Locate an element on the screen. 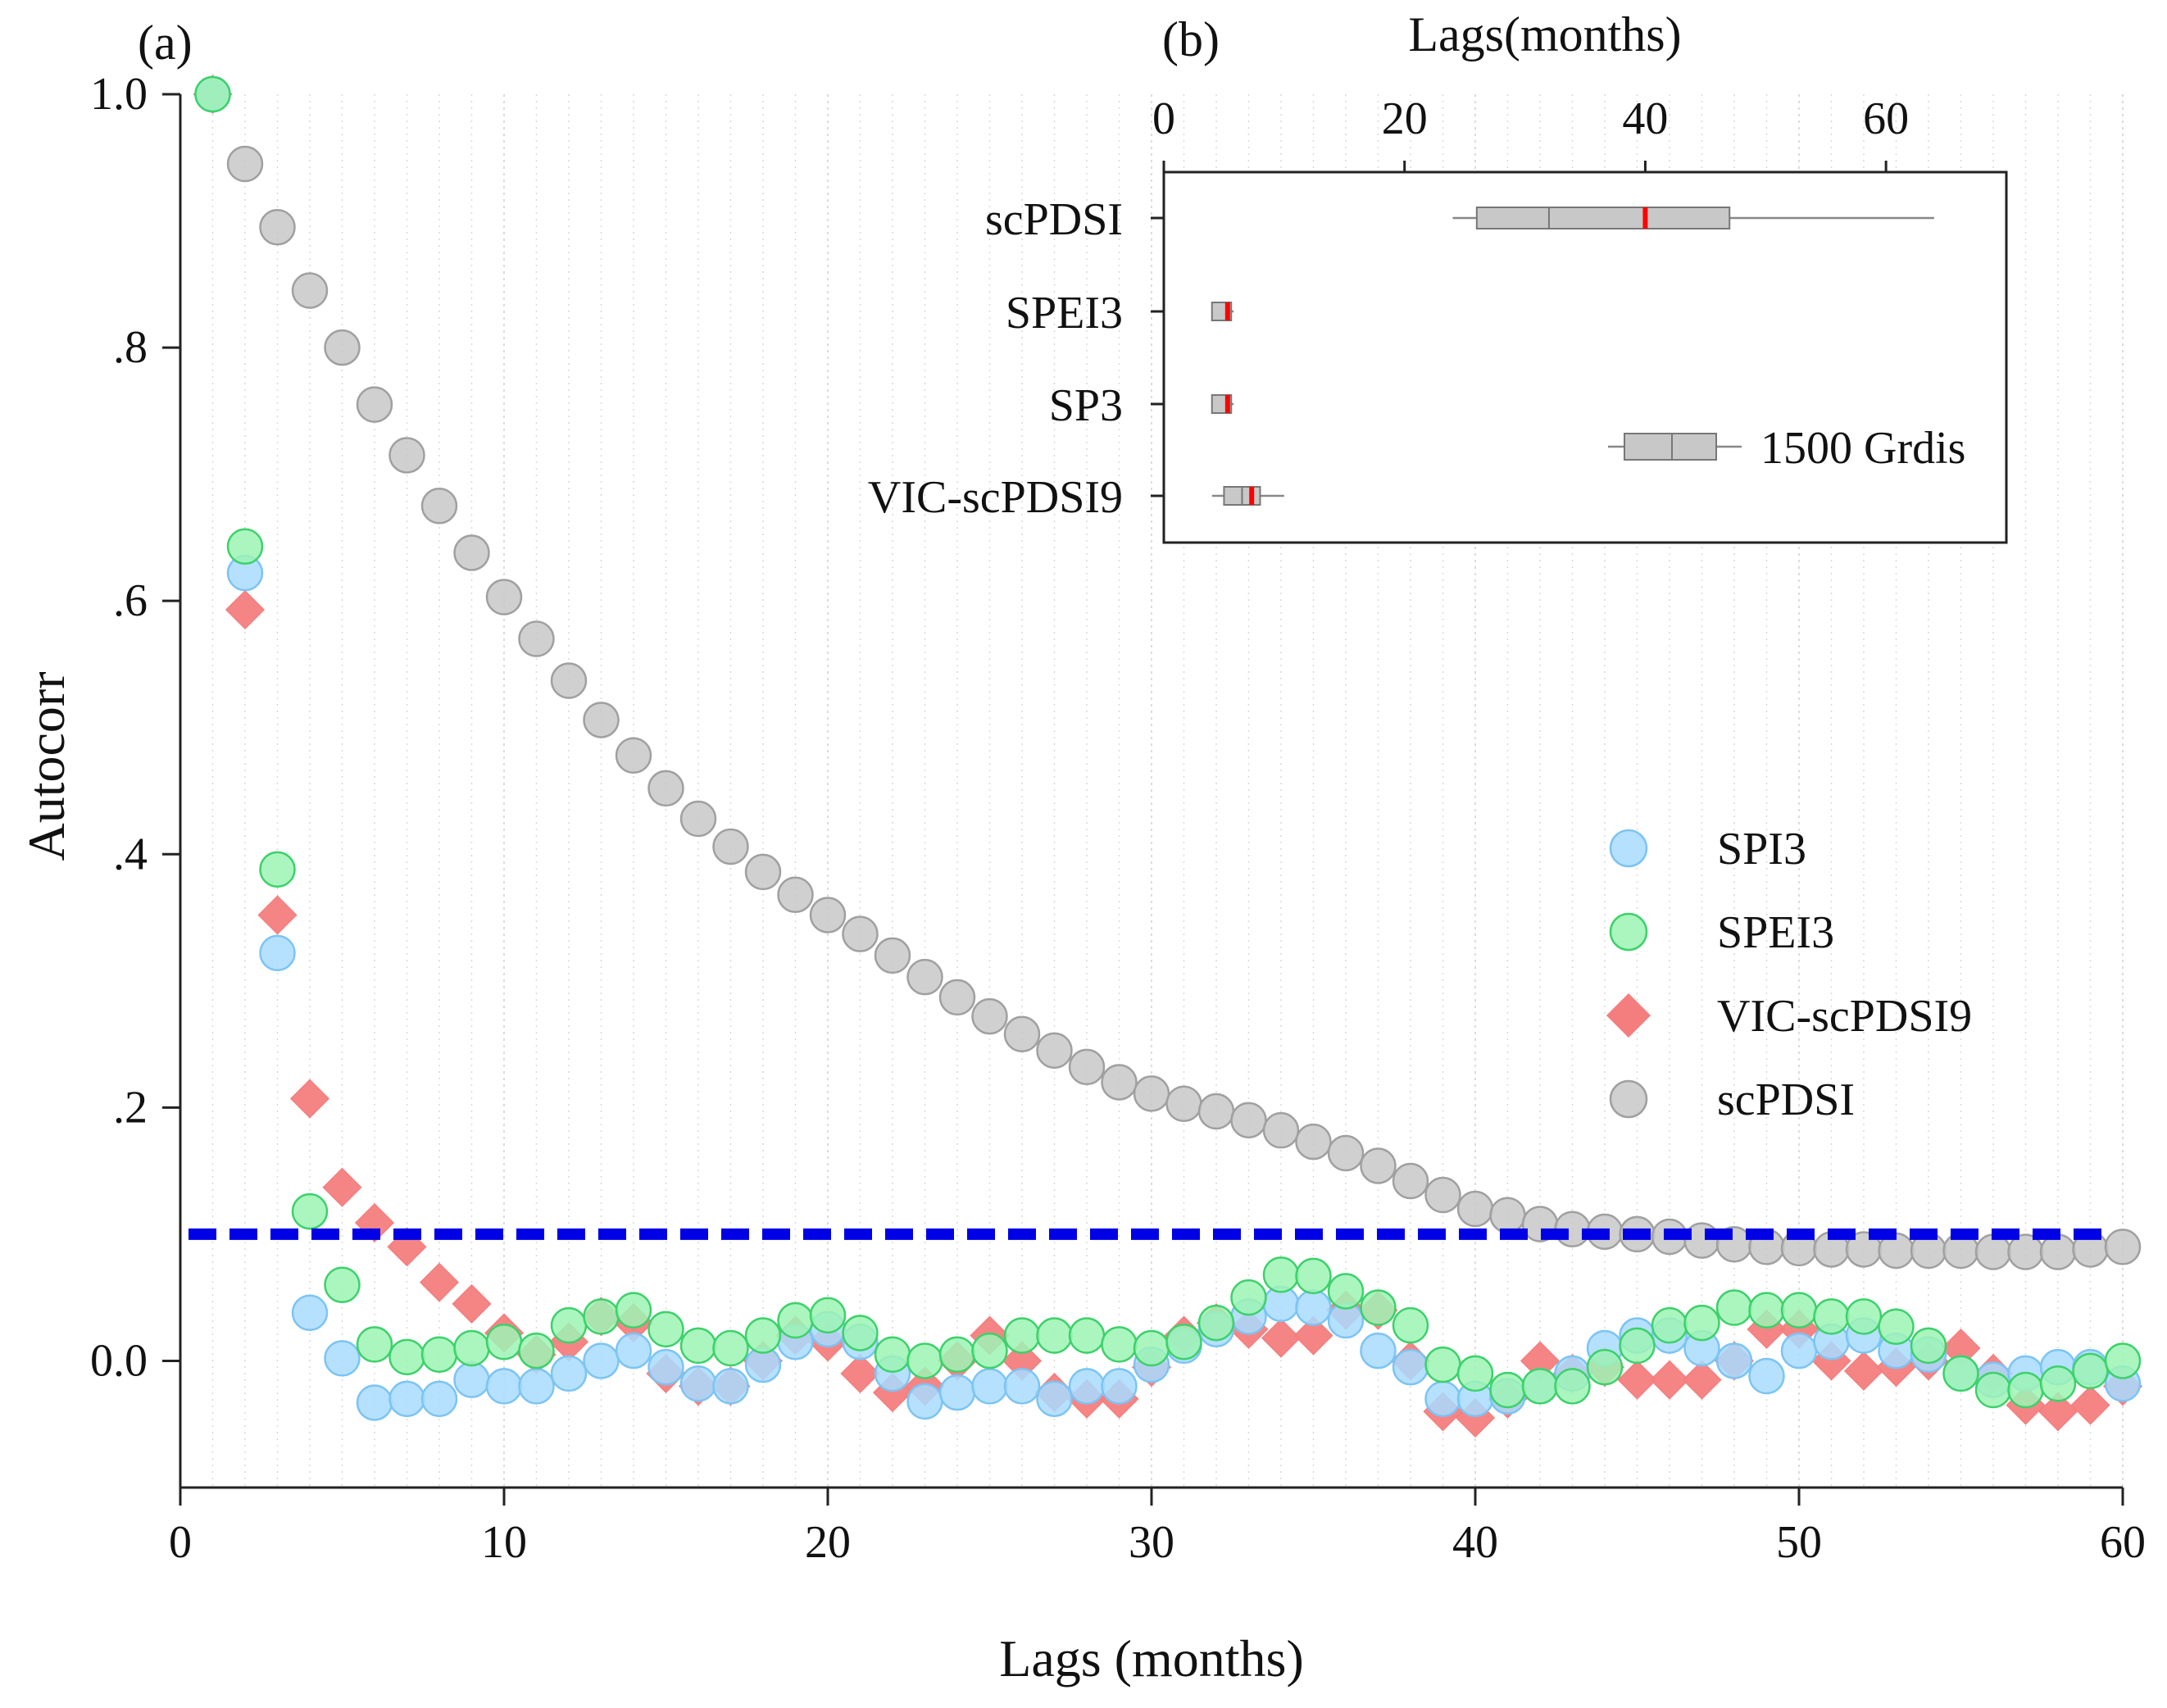 This screenshot has height=1708, width=2167. inset-frame is located at coordinates (1585, 357).